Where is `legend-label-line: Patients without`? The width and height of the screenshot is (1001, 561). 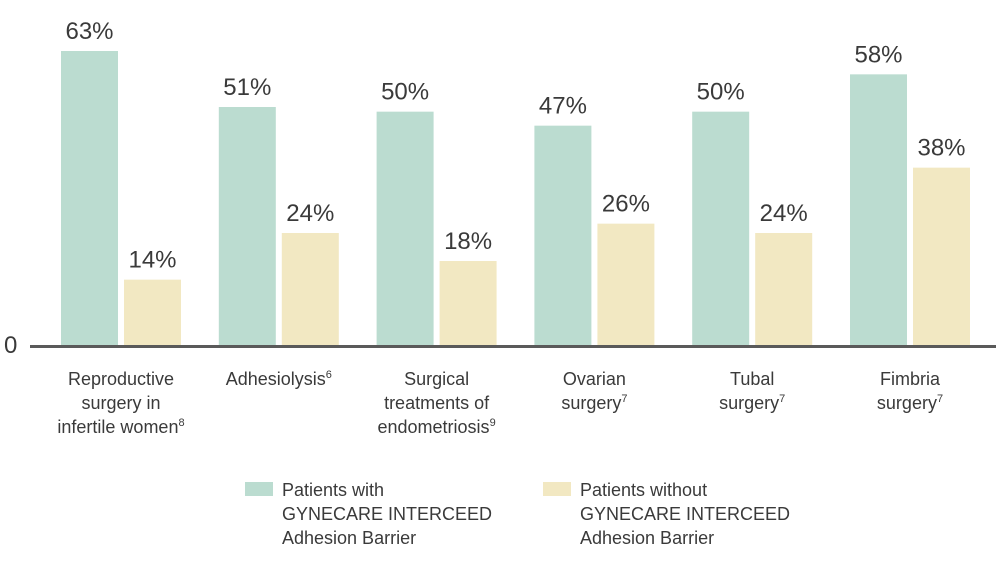 legend-label-line: Patients without is located at coordinates (644, 490).